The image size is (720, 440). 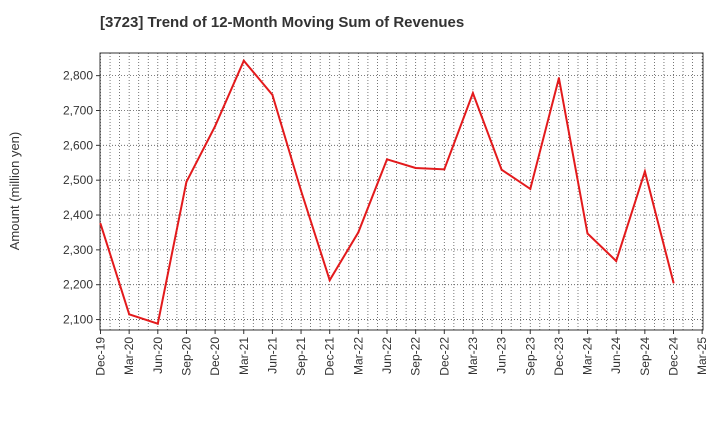 What do you see at coordinates (14, 191) in the screenshot?
I see `y-axis-label: Amount (million yen)` at bounding box center [14, 191].